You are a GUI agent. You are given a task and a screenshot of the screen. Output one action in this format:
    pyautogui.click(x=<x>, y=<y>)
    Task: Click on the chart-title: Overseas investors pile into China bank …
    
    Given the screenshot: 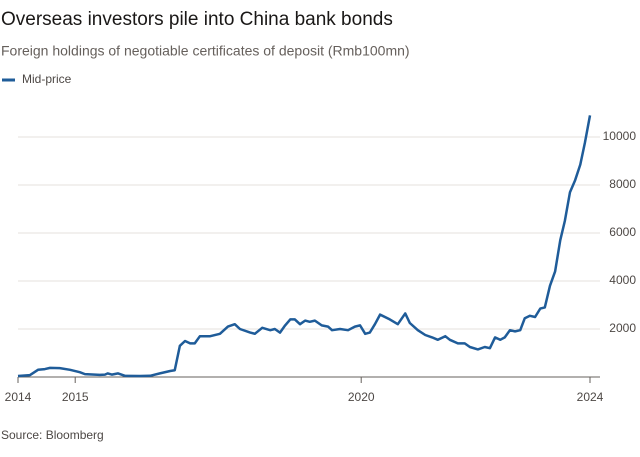 What is the action you would take?
    pyautogui.click(x=197, y=19)
    